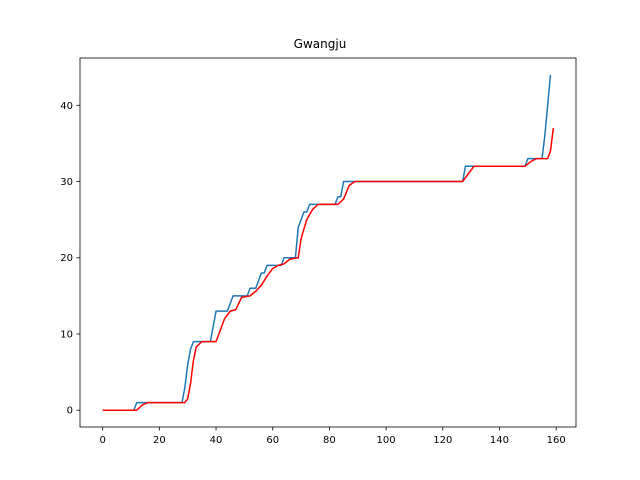  Describe the element at coordinates (329, 440) in the screenshot. I see `x-tick-label: 80` at that location.